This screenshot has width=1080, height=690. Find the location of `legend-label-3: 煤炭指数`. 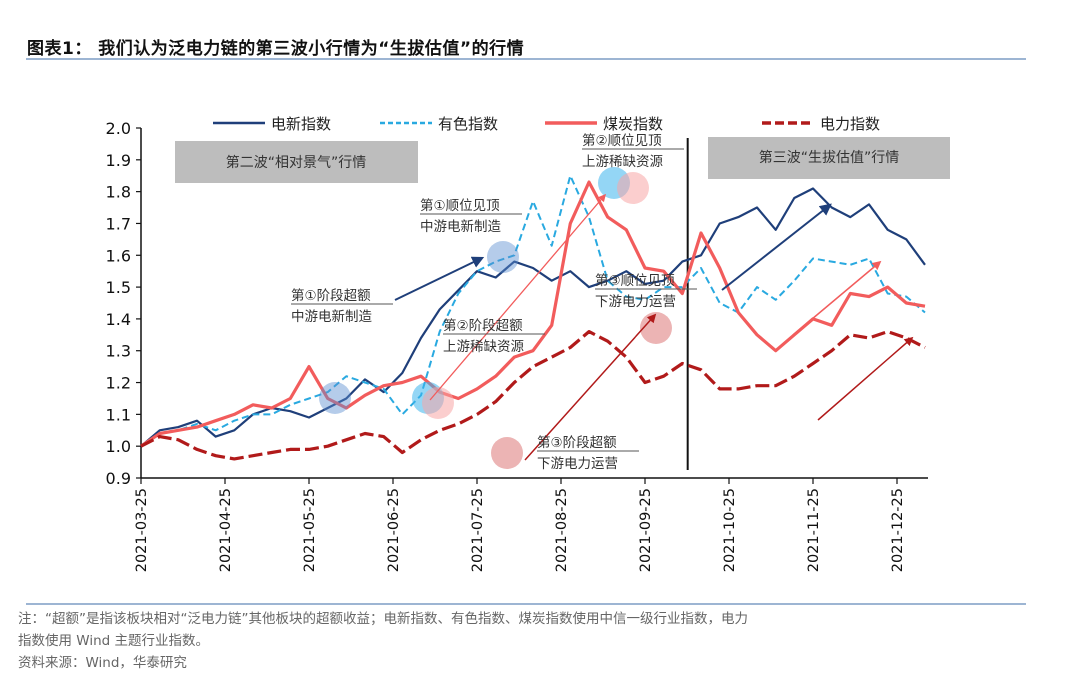

legend-label-3: 煤炭指数 is located at coordinates (633, 124).